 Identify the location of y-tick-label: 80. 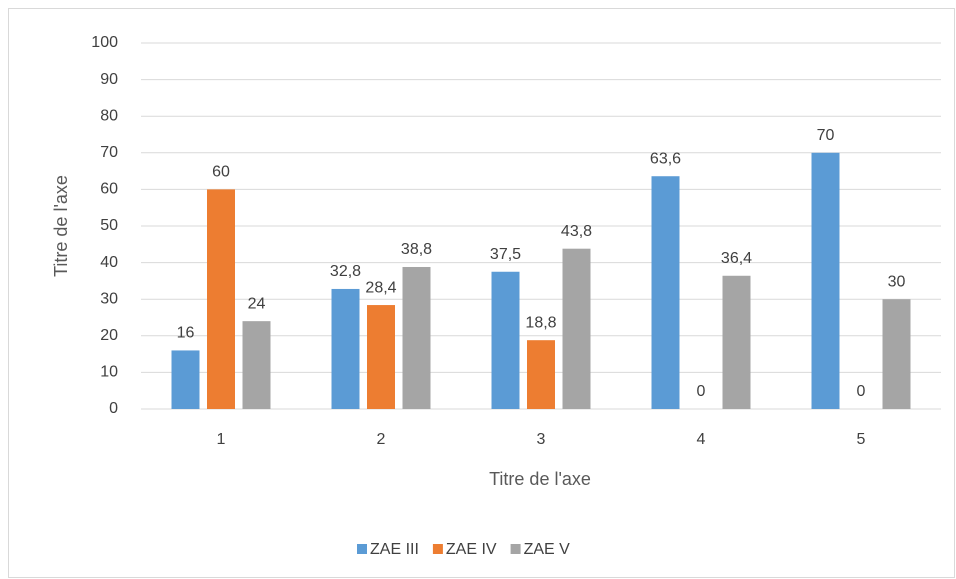
(109, 115).